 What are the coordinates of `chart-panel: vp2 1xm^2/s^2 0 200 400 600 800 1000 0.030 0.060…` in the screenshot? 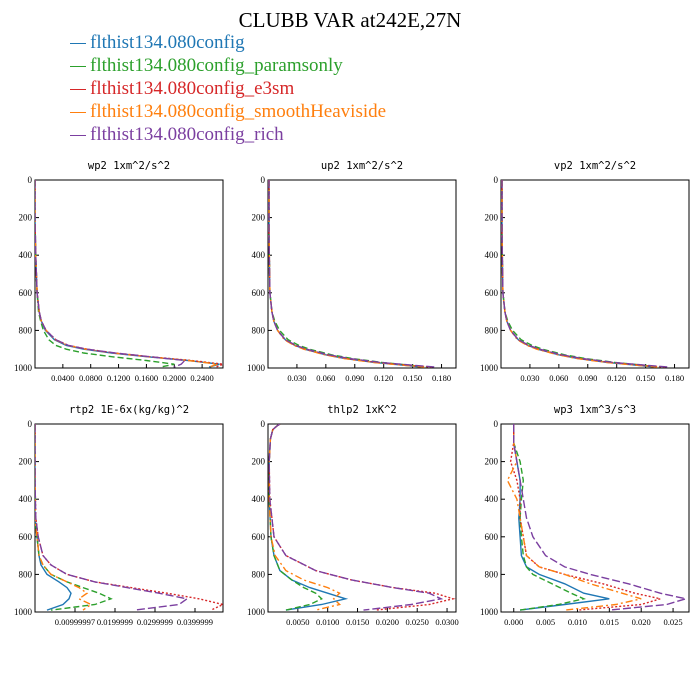 It's located at (585, 271).